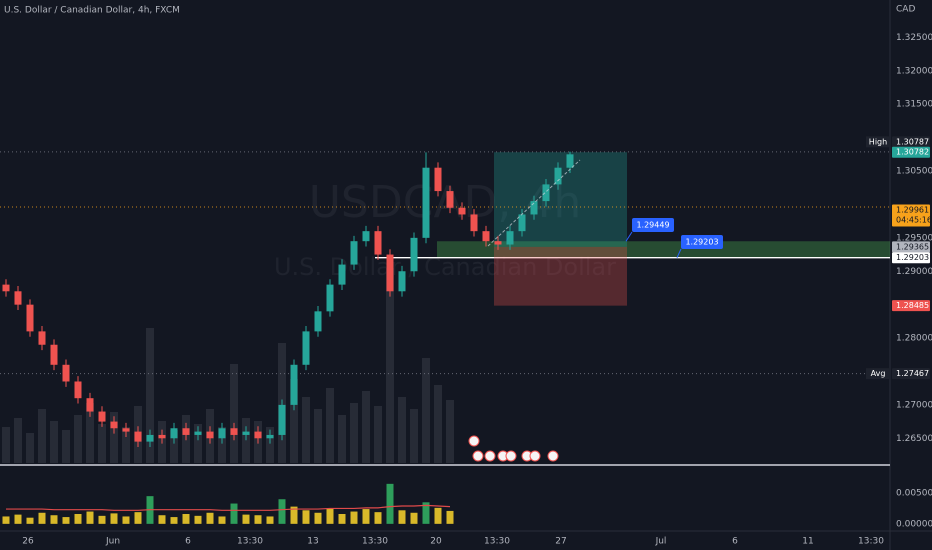  I want to click on trend-line, so click(534, 203).